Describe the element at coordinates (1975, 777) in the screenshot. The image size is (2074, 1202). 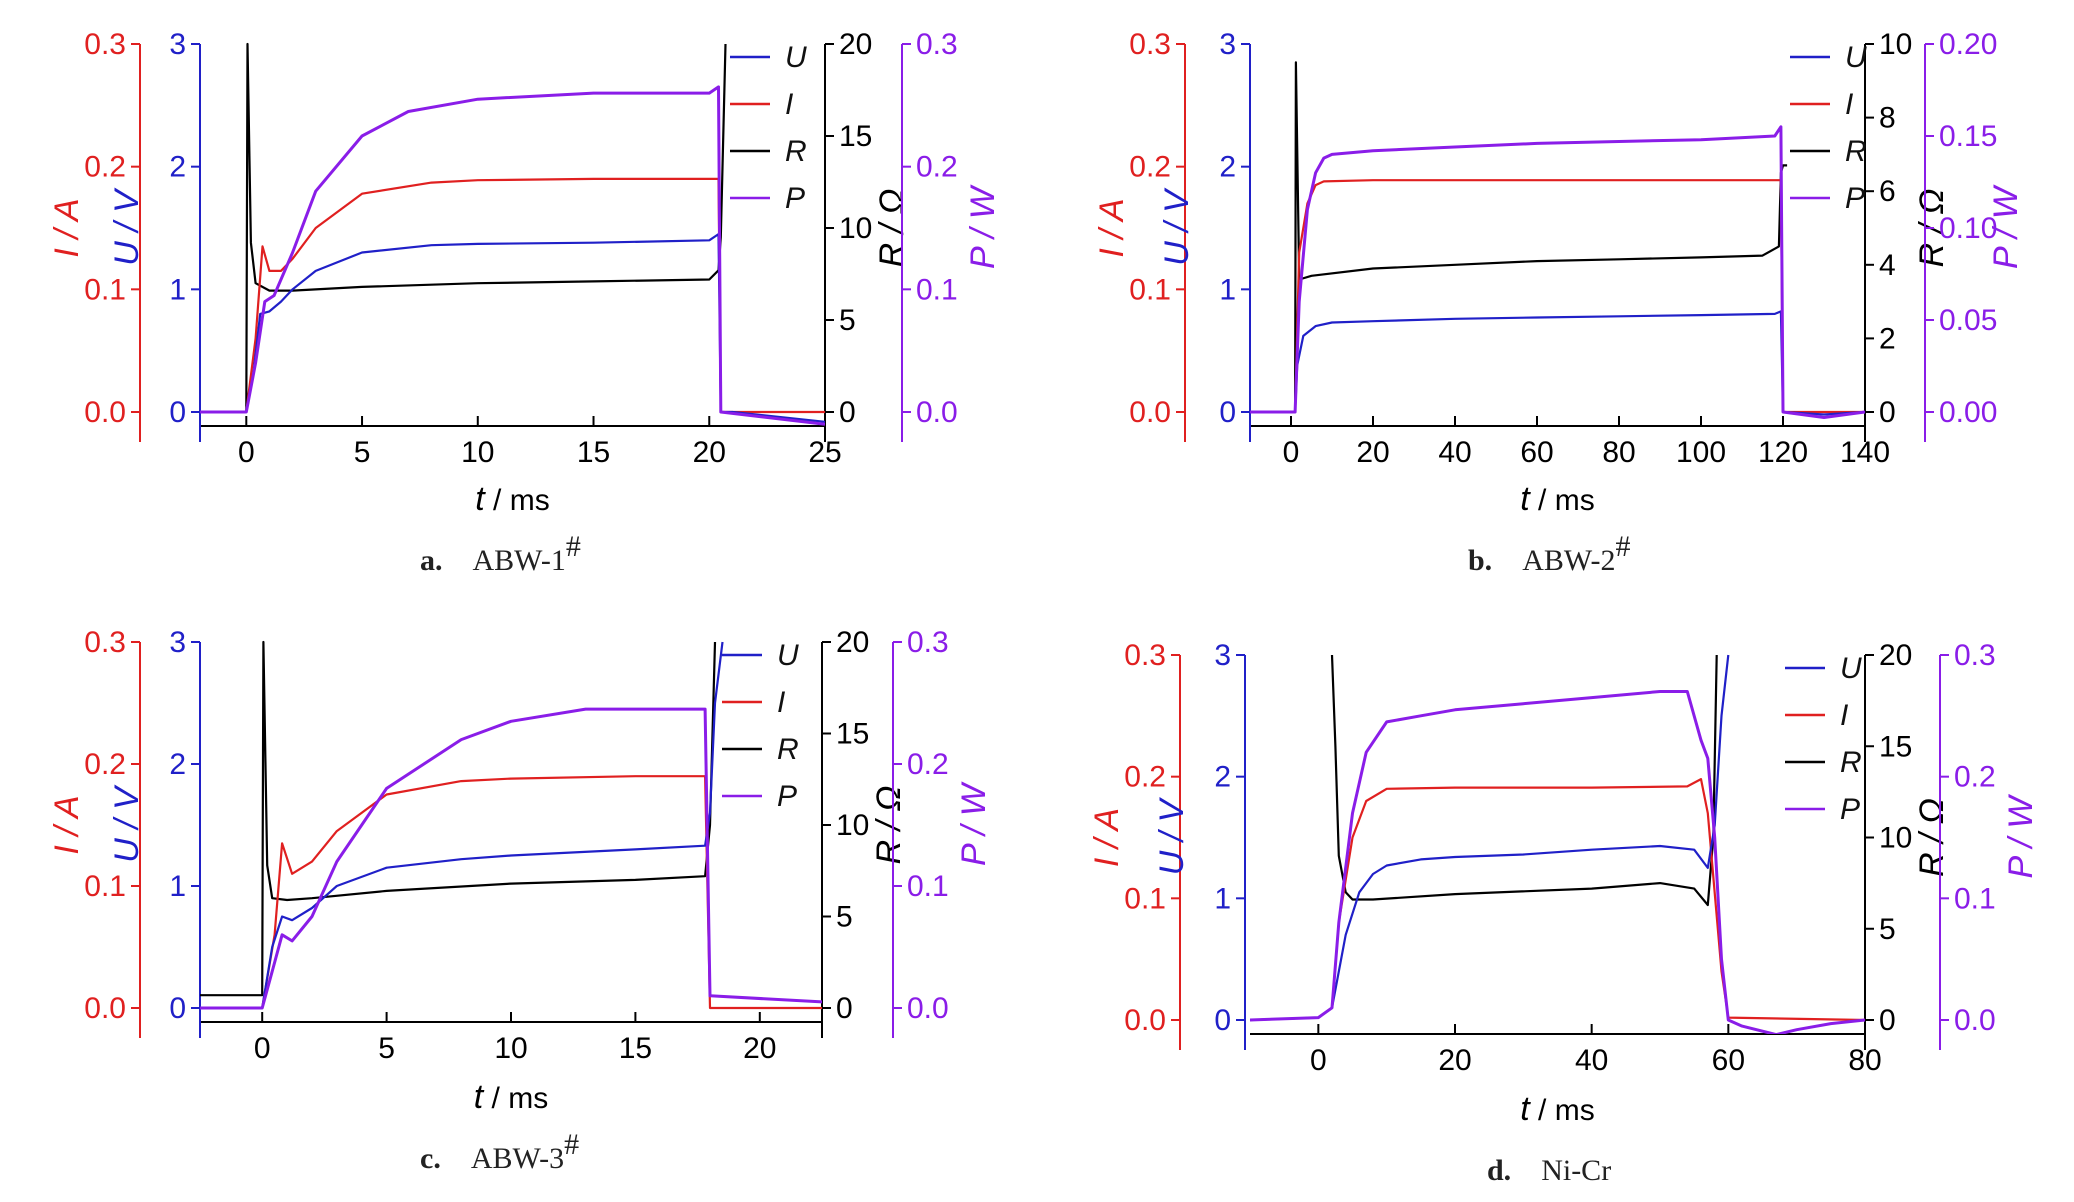
I see `y-tick-label-P: 0.2` at that location.